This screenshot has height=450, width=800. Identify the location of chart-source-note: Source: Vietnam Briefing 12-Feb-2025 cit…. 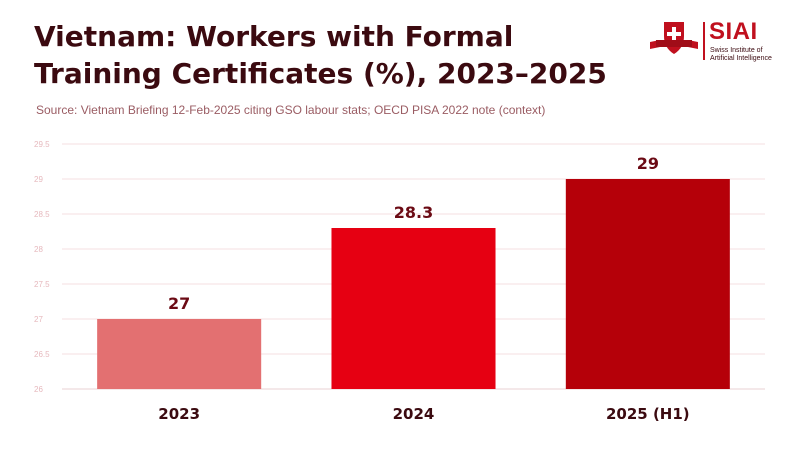
(291, 110).